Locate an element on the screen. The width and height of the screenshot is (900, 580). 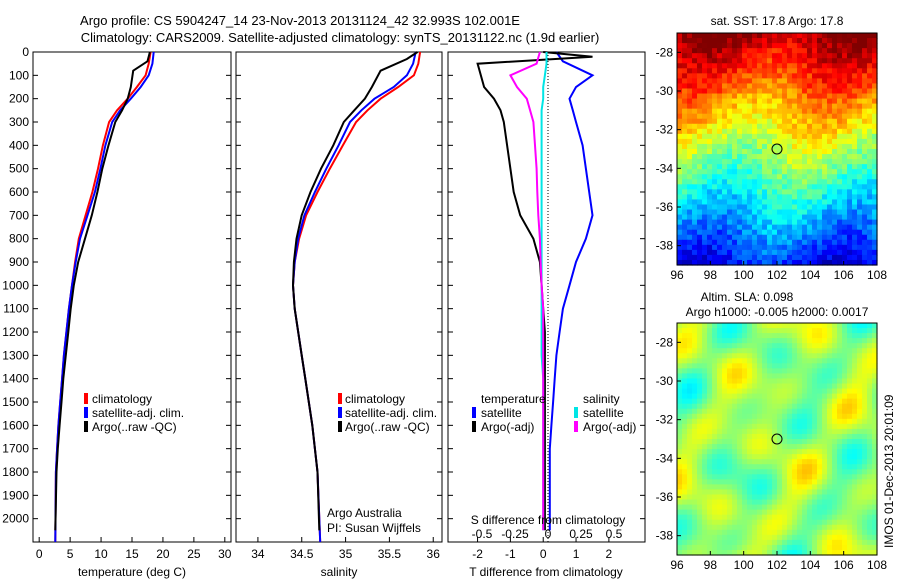
s-diff-tick-label: 0.25 is located at coordinates (581, 534).